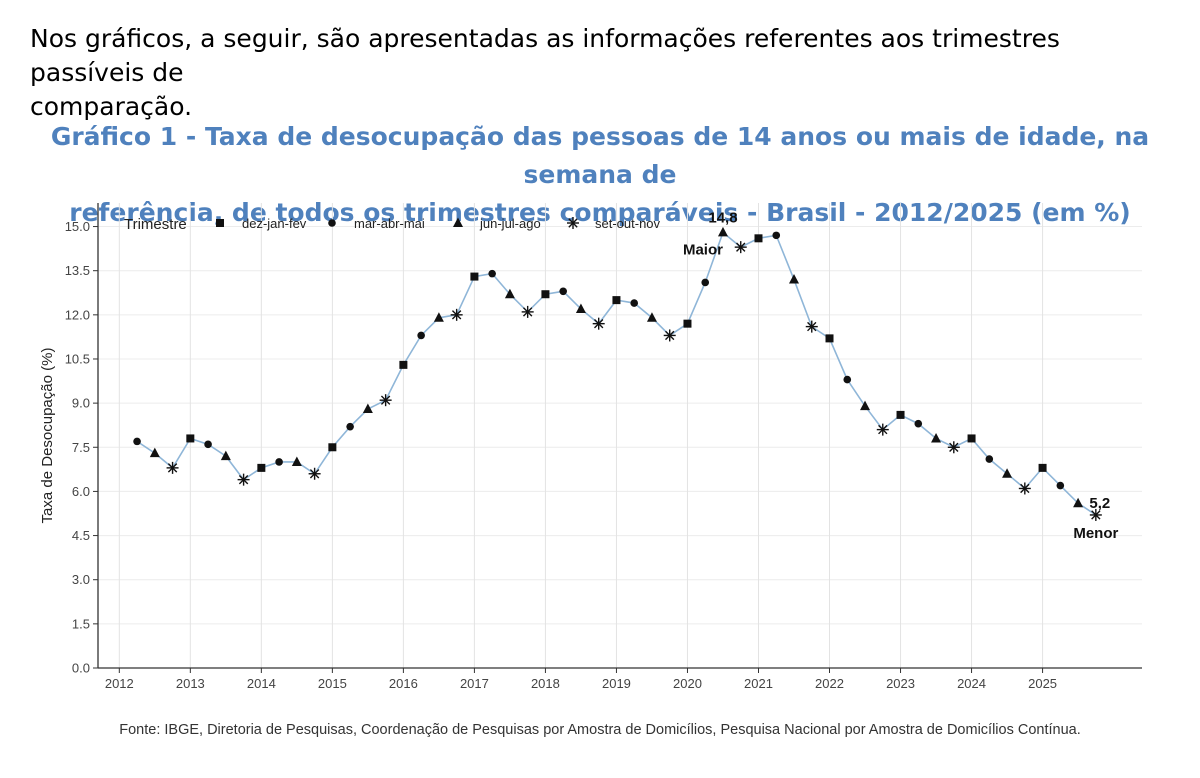 Image resolution: width=1200 pixels, height=778 pixels. What do you see at coordinates (829, 683) in the screenshot?
I see `x-tick-label: 2022` at bounding box center [829, 683].